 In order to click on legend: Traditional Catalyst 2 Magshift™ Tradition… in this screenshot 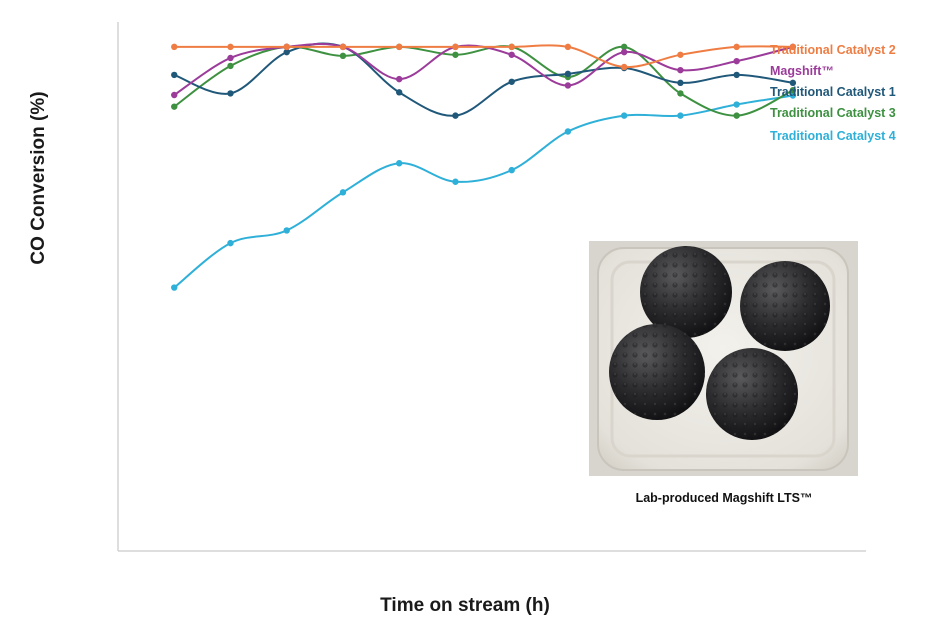, I will do `click(833, 93)`.